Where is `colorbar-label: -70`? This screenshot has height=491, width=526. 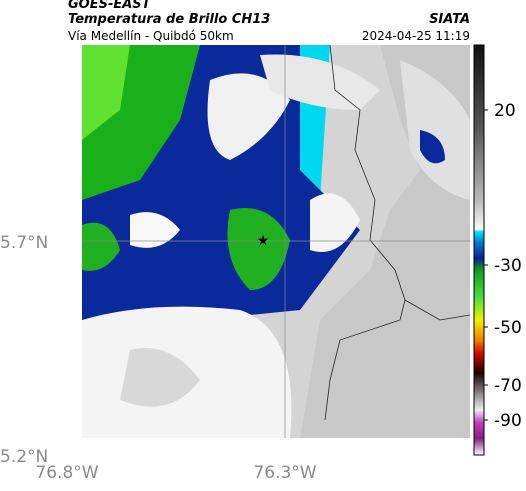
colorbar-label: -70 is located at coordinates (508, 386).